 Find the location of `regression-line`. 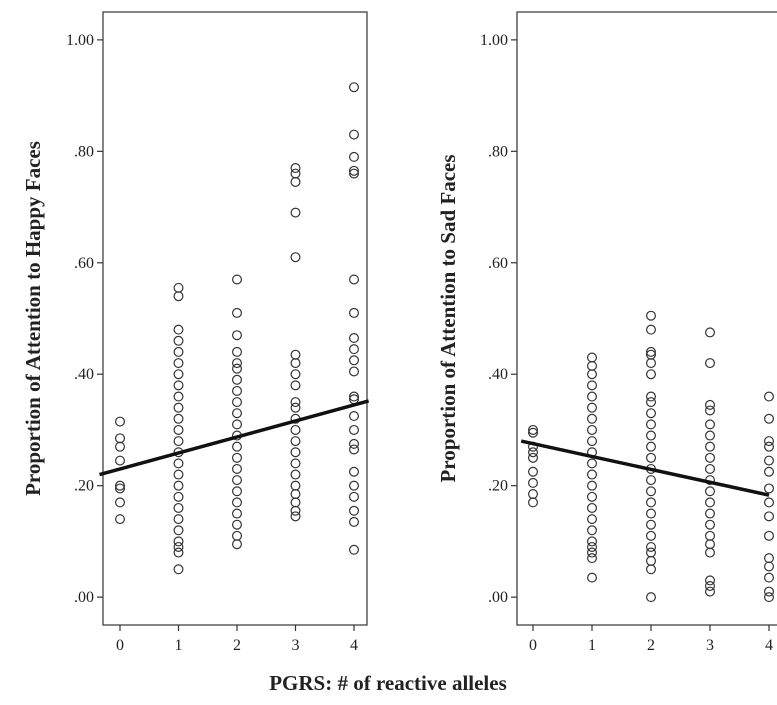

regression-line is located at coordinates (234, 438).